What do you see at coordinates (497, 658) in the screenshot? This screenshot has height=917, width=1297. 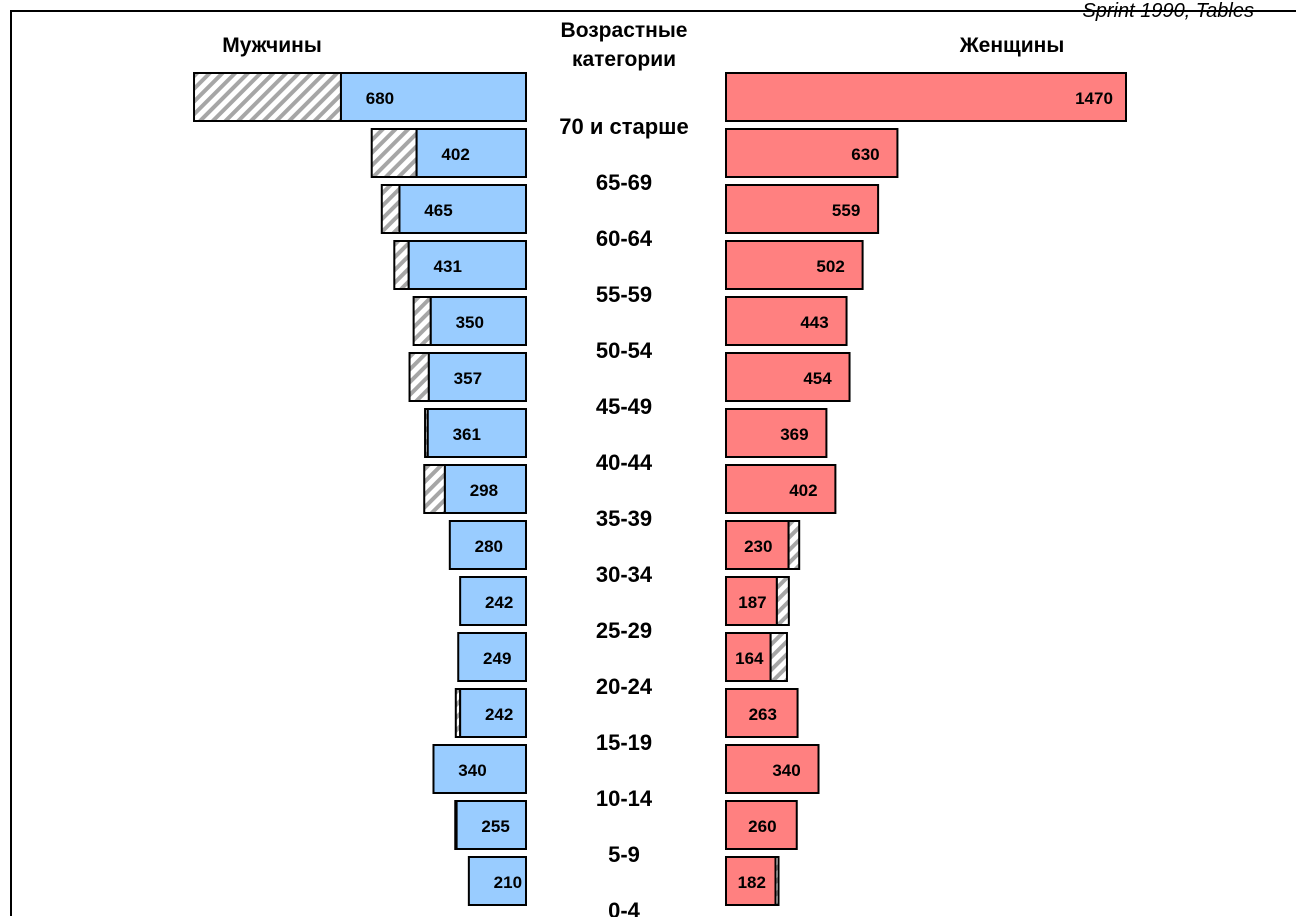 I see `men-value-label-10: 249` at bounding box center [497, 658].